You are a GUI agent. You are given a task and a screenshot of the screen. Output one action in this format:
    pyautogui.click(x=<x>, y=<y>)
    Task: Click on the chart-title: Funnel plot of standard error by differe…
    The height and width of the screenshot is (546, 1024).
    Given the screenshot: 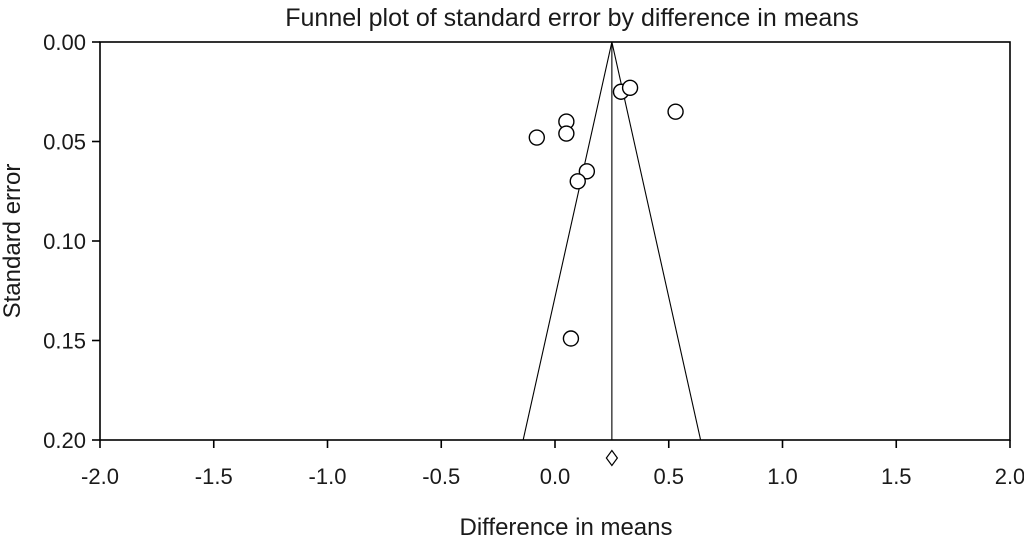 What is the action you would take?
    pyautogui.click(x=571, y=18)
    